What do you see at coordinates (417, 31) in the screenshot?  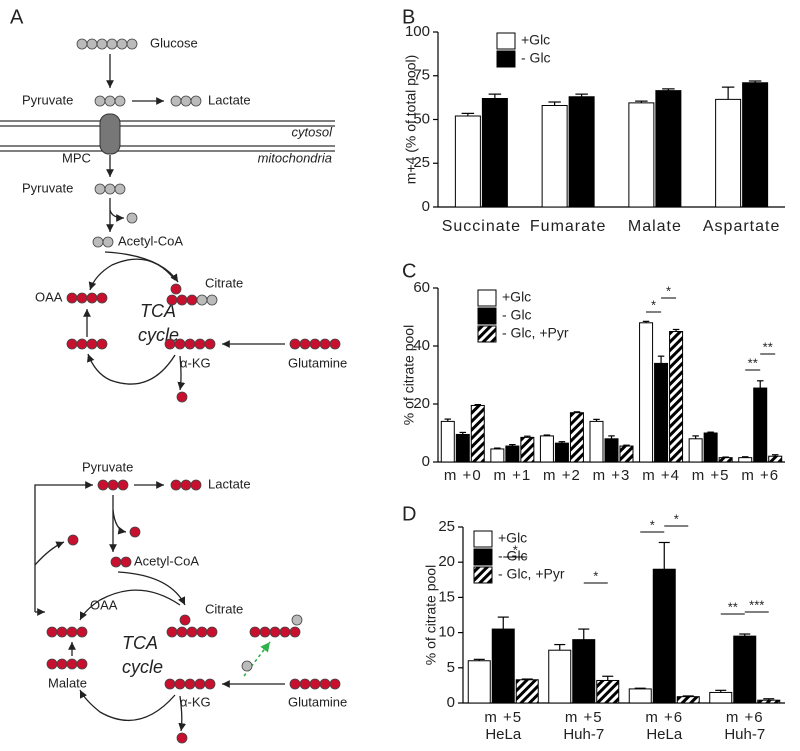 I see `y-tick-label: 100` at bounding box center [417, 31].